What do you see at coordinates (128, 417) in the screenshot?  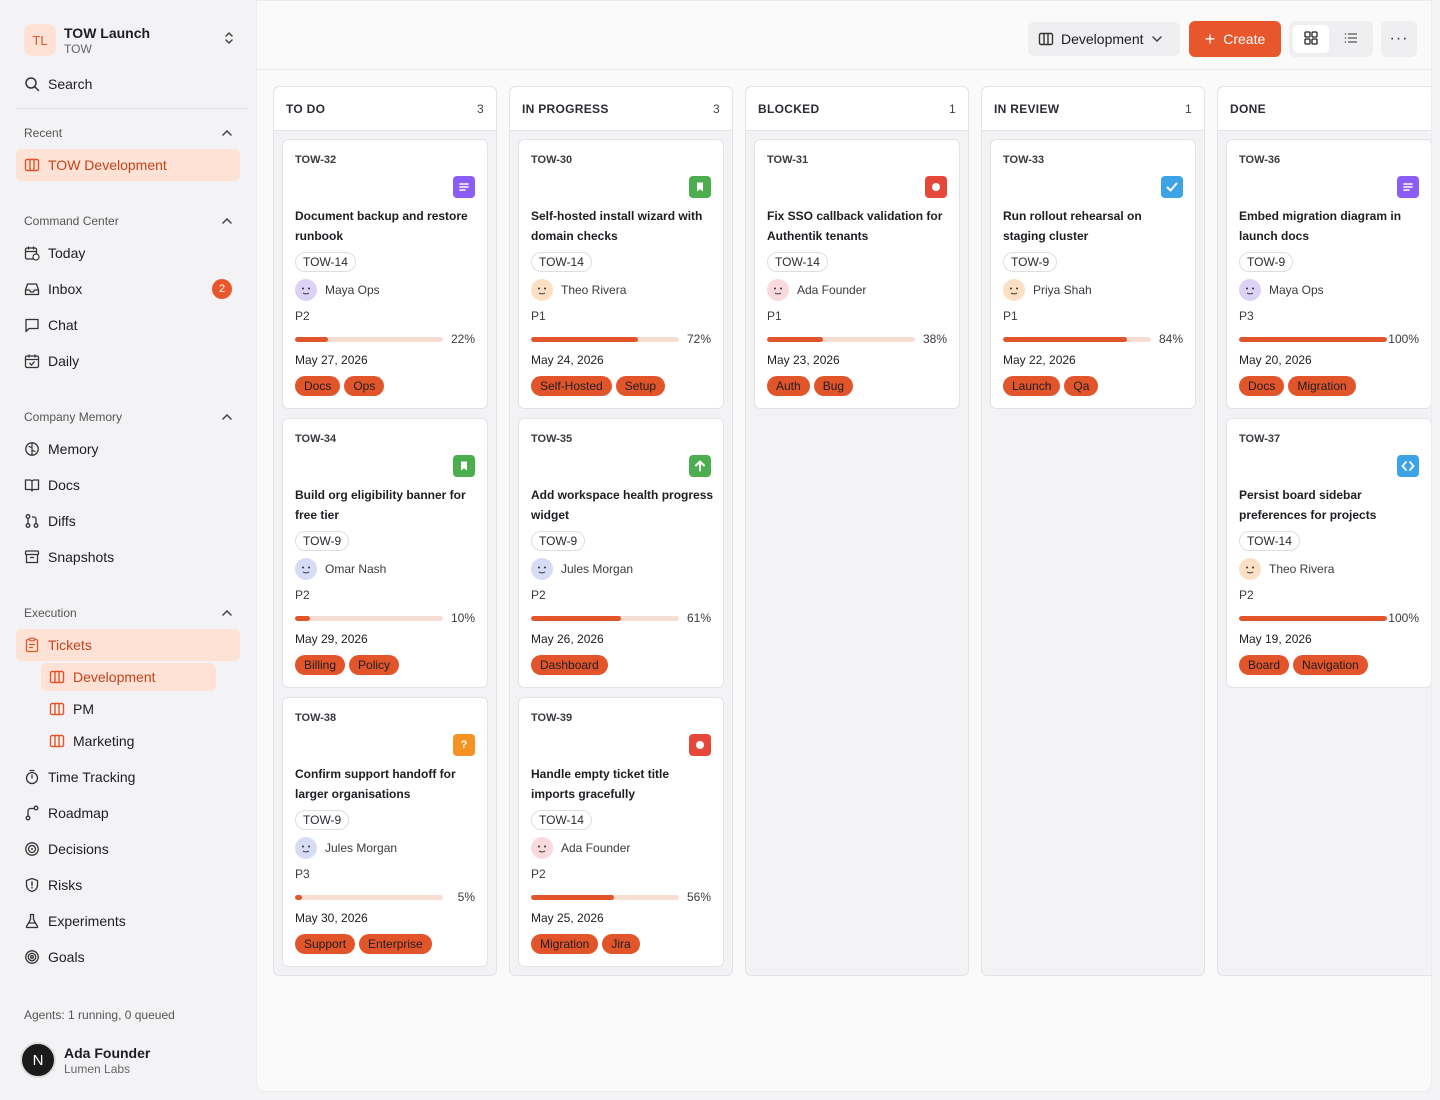 I see `section-company-memory: Company Memory` at bounding box center [128, 417].